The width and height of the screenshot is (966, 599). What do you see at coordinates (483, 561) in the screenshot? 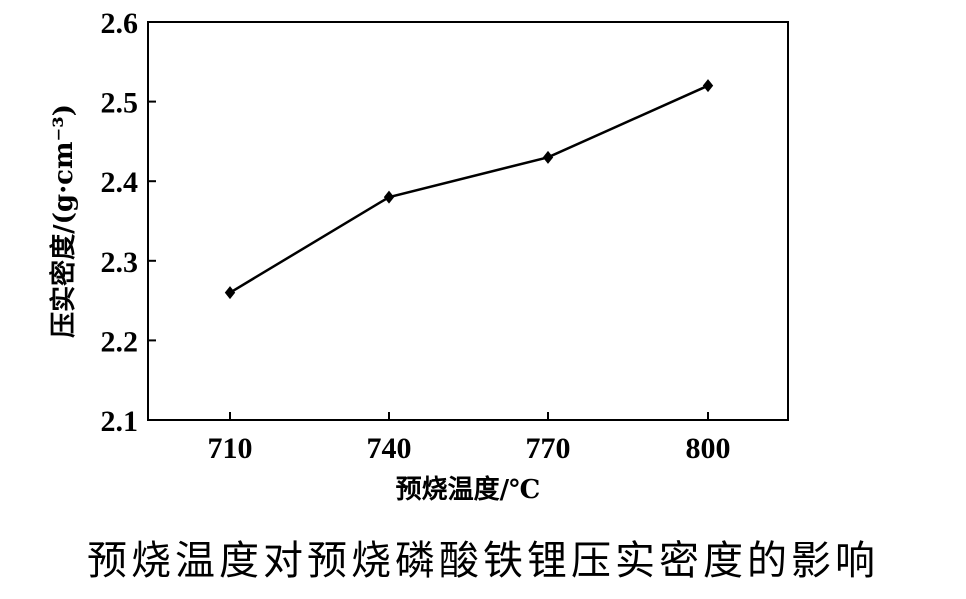
I see `figure-caption: 预烧温度对预烧磷酸铁锂压实密度的影响` at bounding box center [483, 561].